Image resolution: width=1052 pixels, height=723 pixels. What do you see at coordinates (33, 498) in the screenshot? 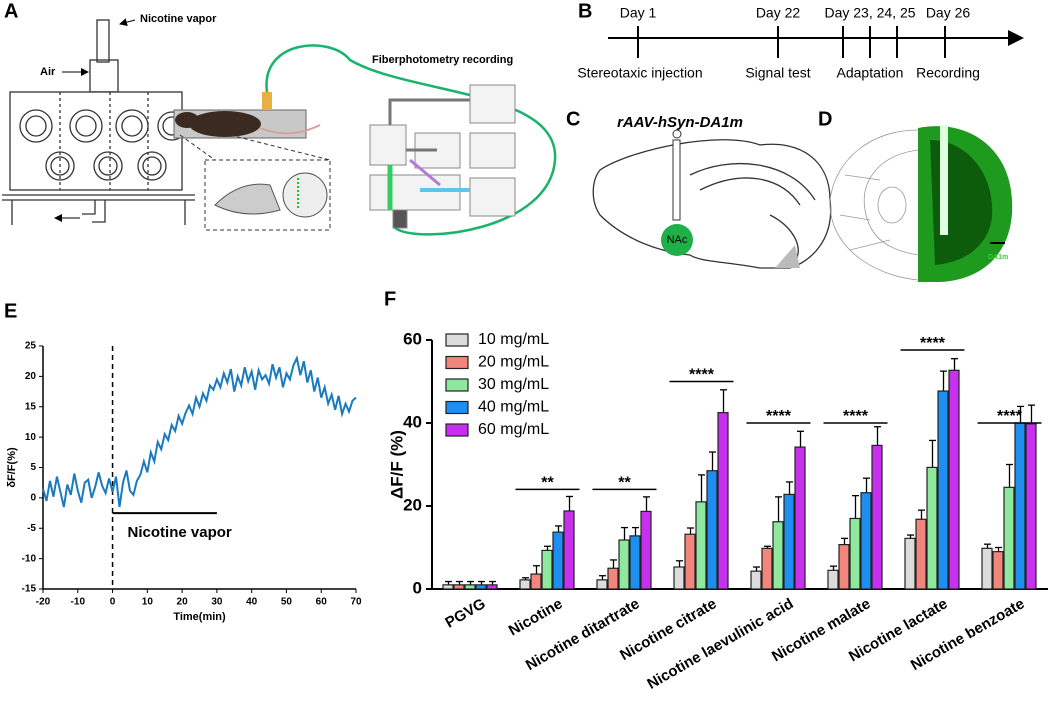
I see `y-tick-label: 0` at bounding box center [33, 498].